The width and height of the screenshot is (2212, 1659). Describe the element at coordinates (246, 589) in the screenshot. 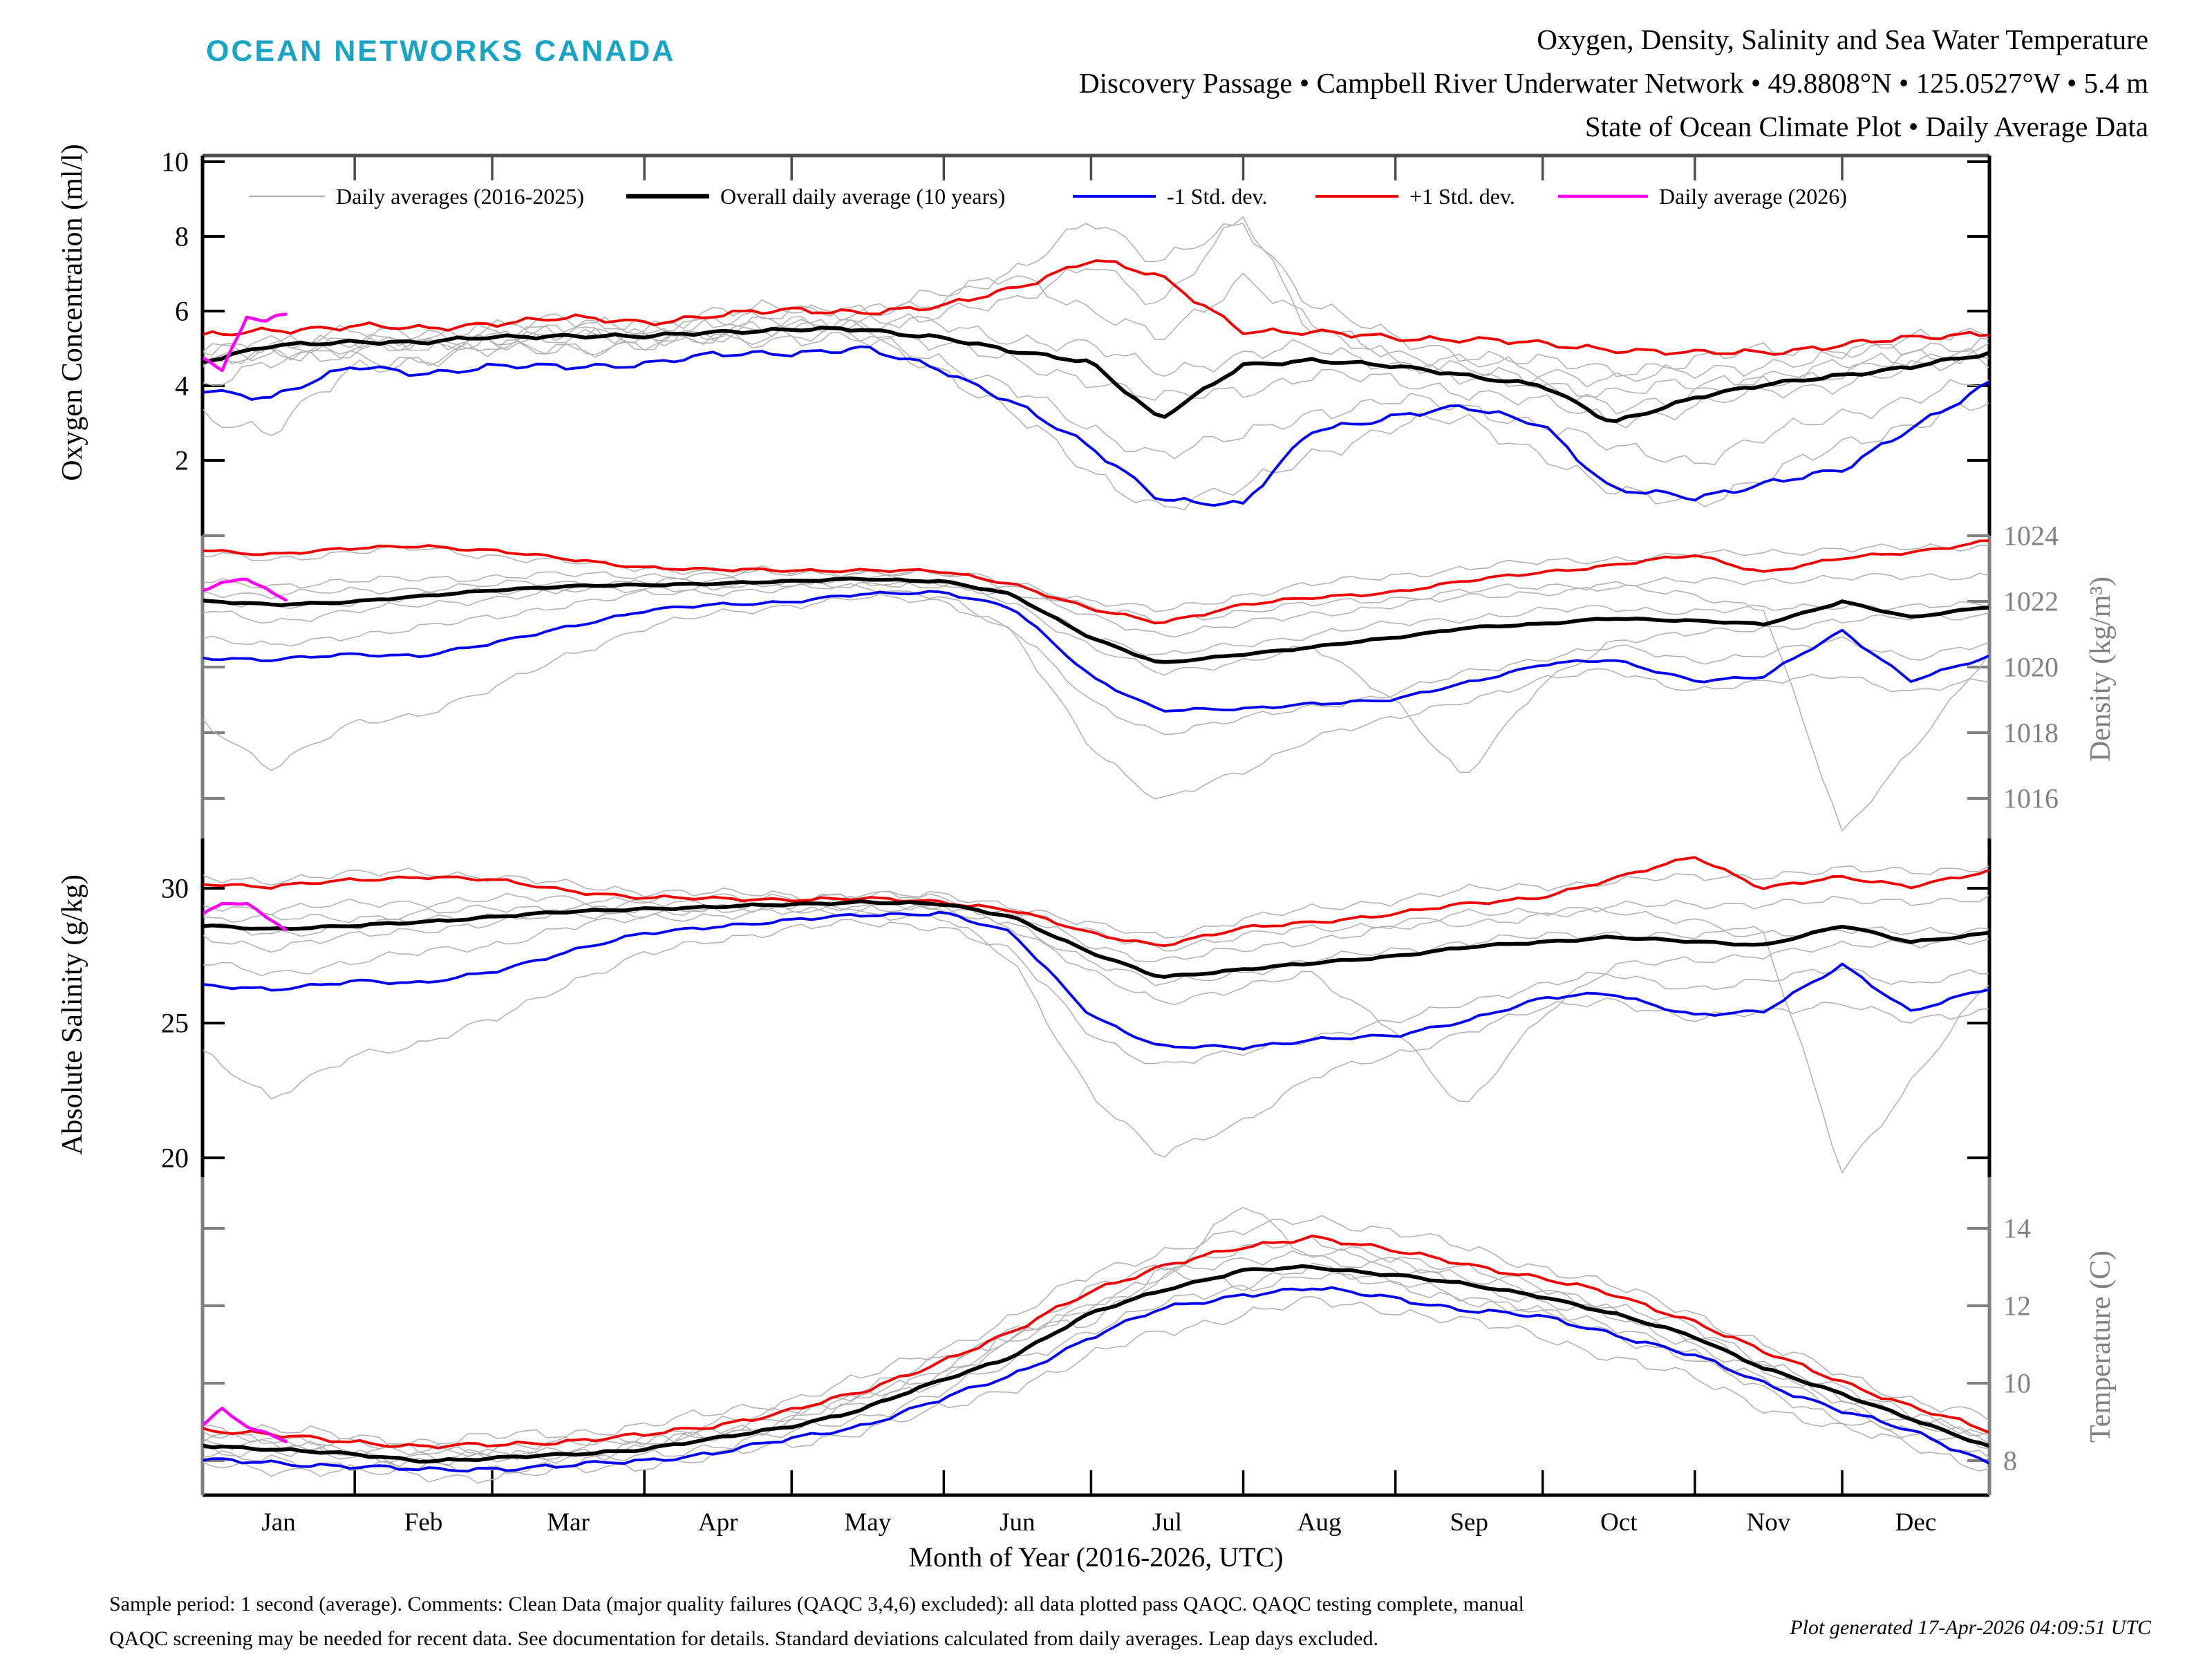

I see `density-current-2026` at that location.